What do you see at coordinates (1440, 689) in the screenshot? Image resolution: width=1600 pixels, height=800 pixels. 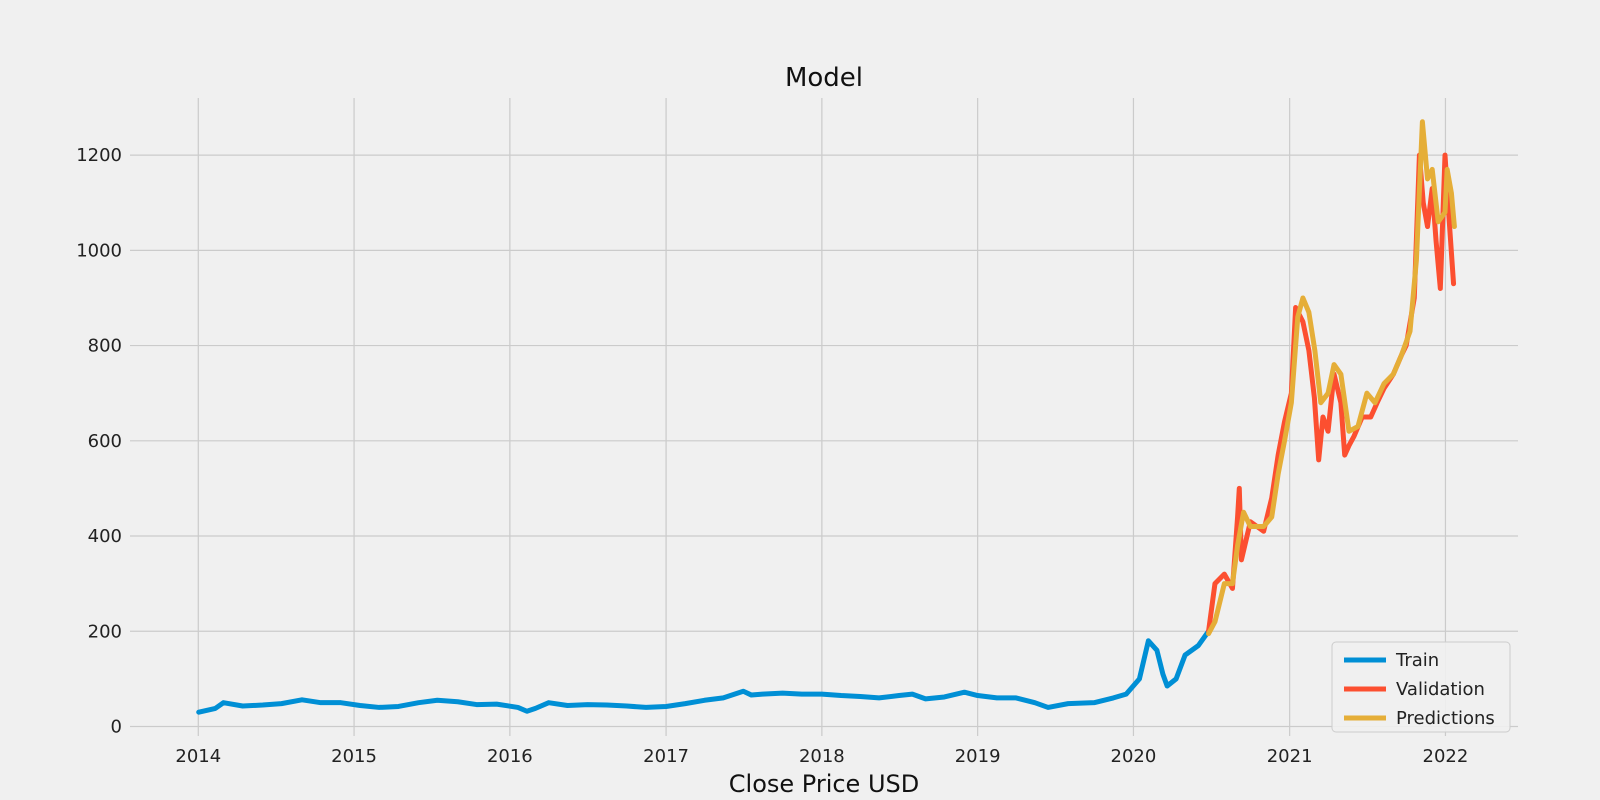 I see `legend-label-validation: Validation` at bounding box center [1440, 689].